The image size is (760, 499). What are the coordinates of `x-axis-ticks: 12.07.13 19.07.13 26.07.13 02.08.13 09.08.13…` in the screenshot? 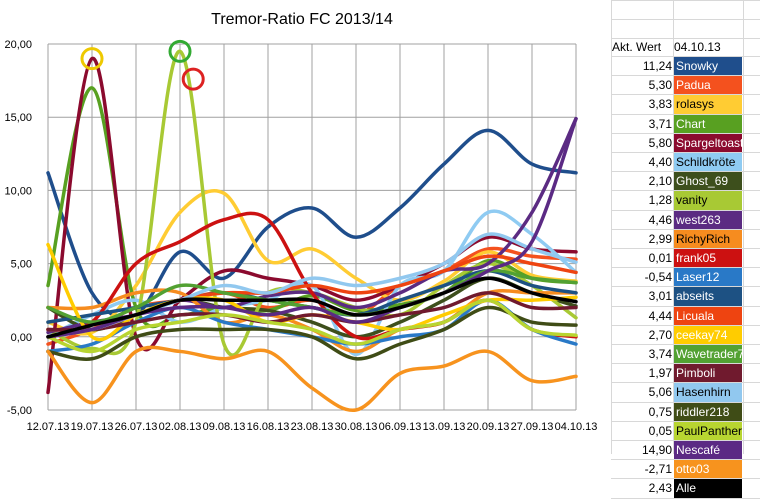 It's located at (312, 427).